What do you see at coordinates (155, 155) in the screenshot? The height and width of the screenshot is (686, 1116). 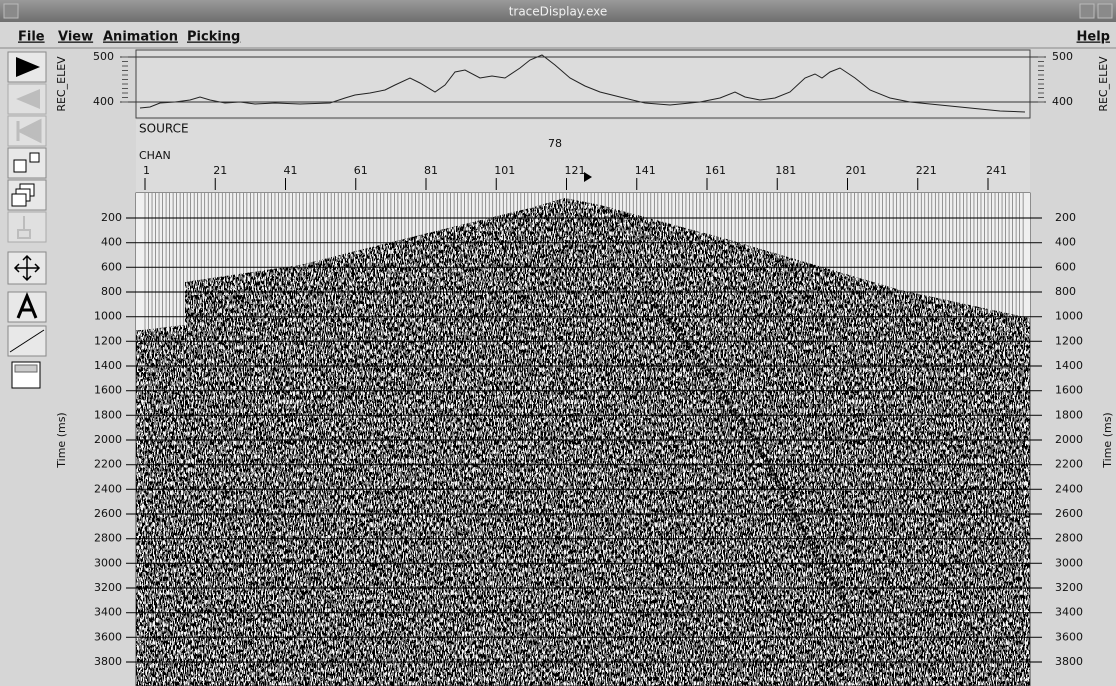 I see `chan-label: CHAN` at bounding box center [155, 155].